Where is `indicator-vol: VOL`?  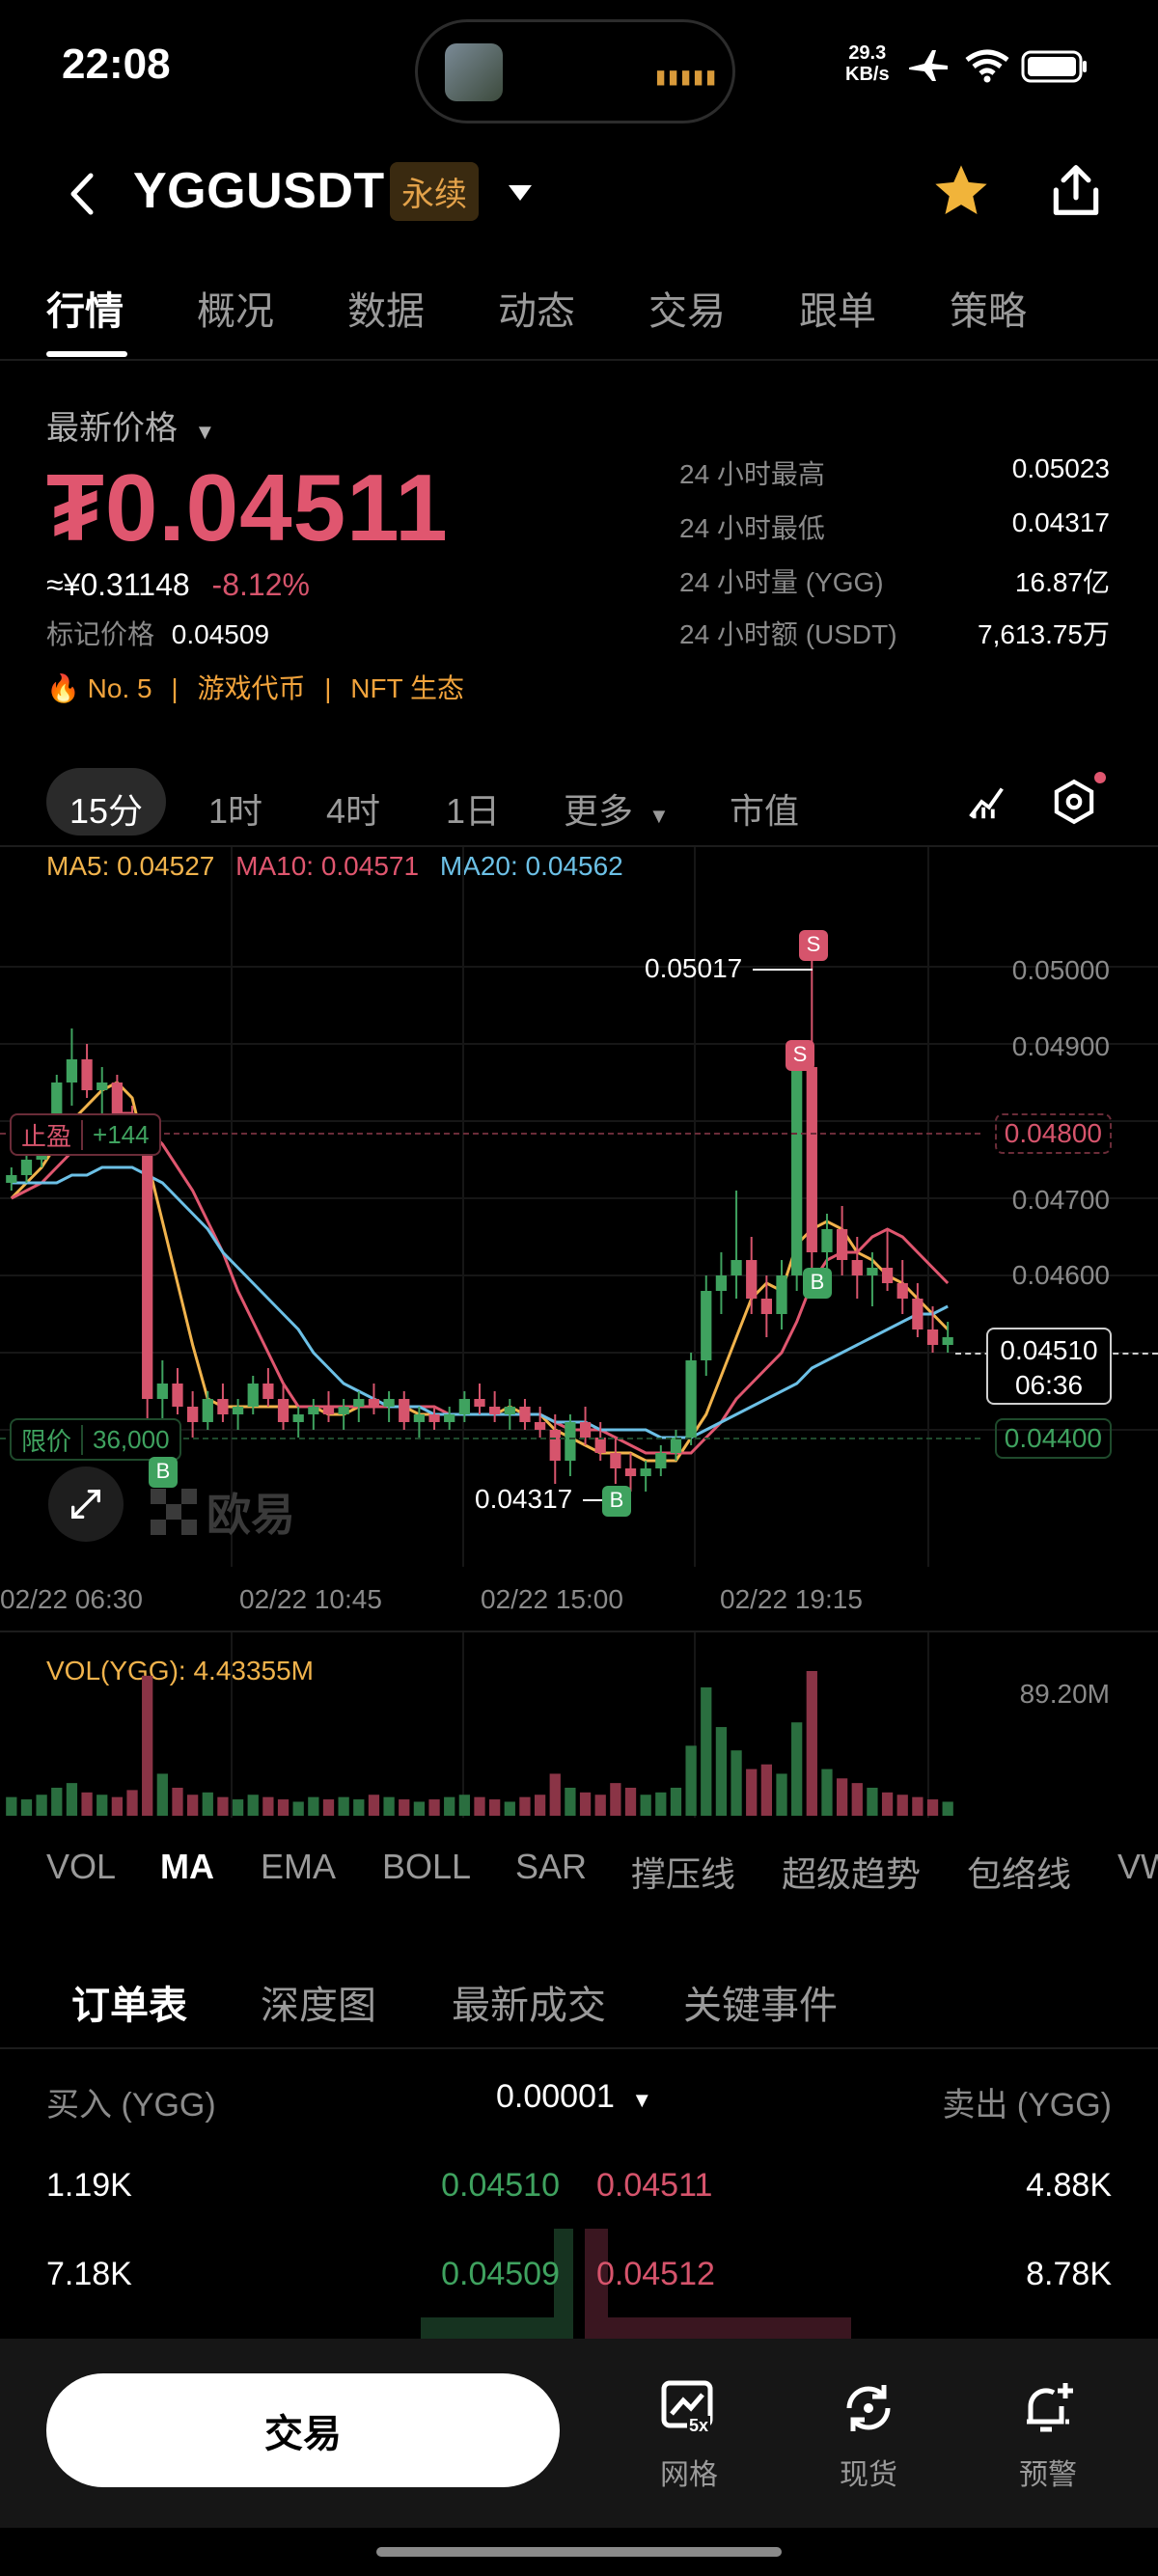 indicator-vol: VOL is located at coordinates (81, 1867).